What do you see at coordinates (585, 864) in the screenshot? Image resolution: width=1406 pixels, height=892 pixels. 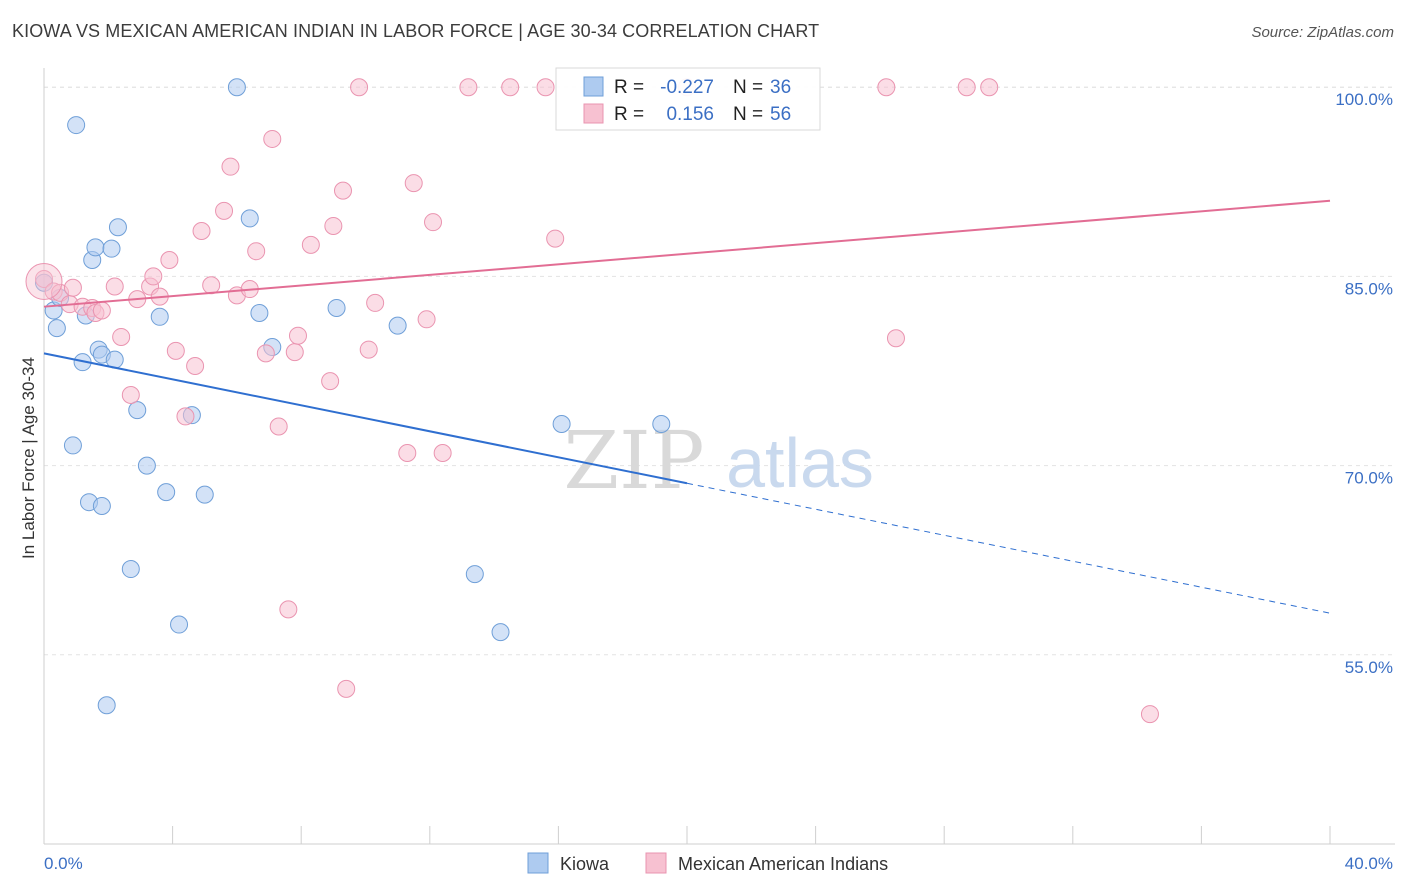 I see `legend-label-kiowa: Kiowa` at bounding box center [585, 864].